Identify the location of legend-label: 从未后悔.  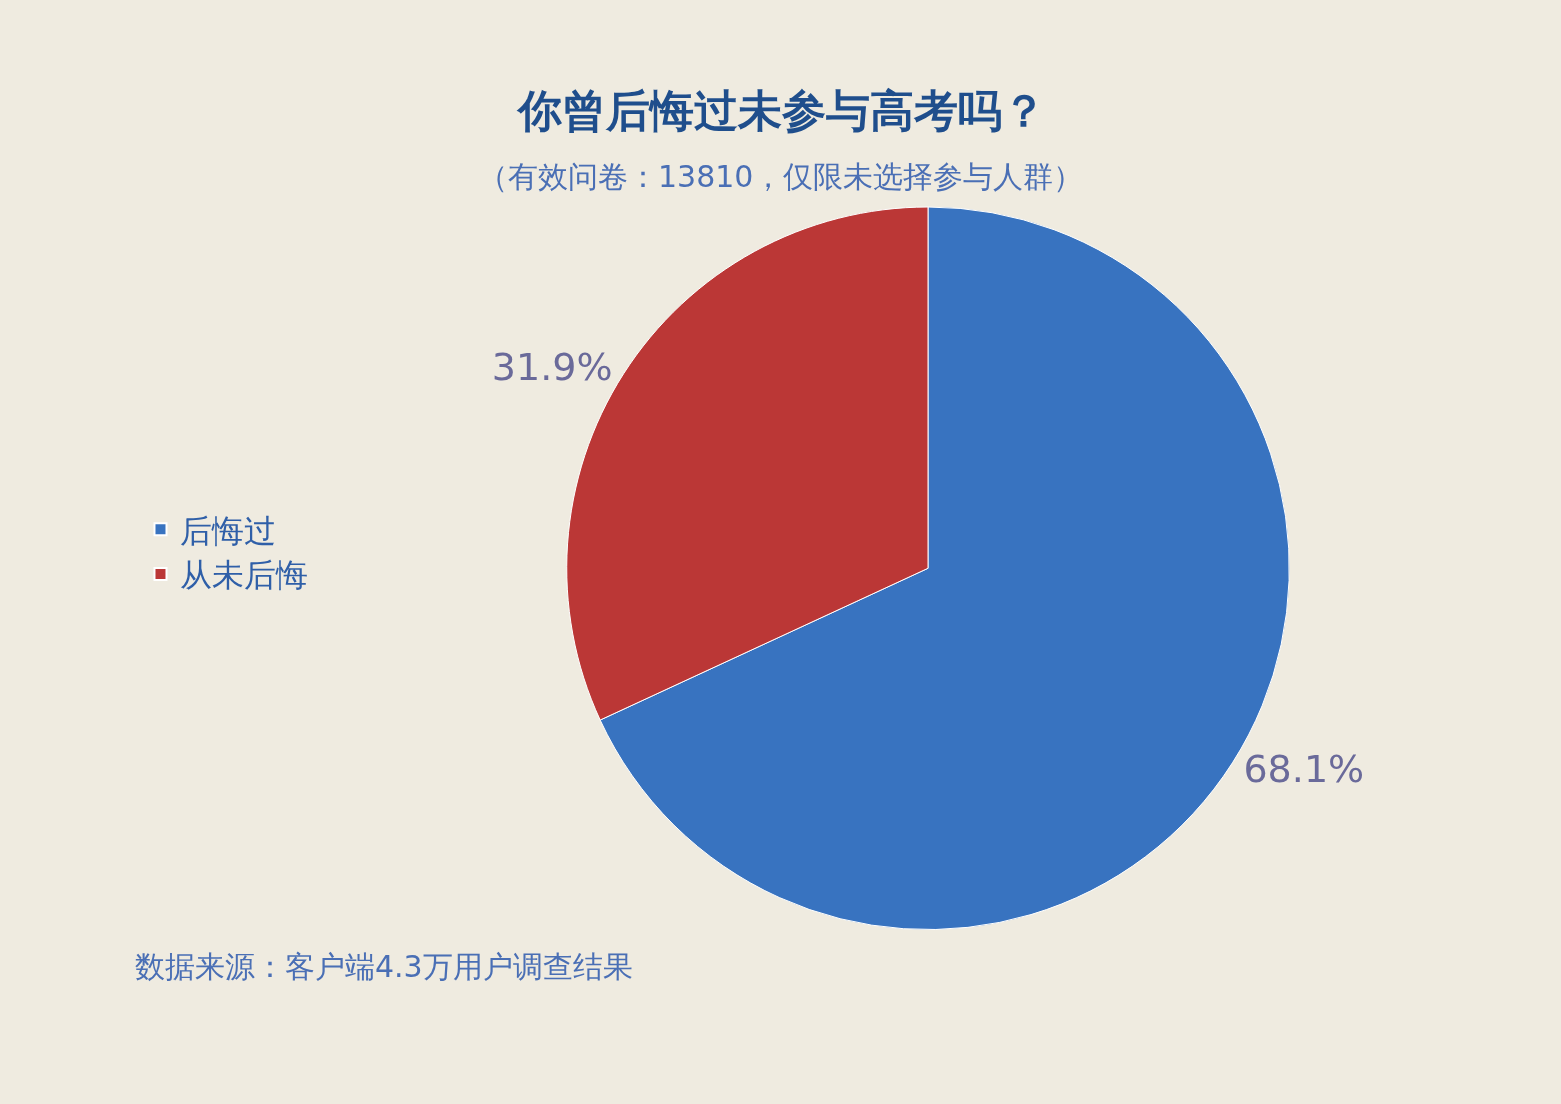
(244, 575).